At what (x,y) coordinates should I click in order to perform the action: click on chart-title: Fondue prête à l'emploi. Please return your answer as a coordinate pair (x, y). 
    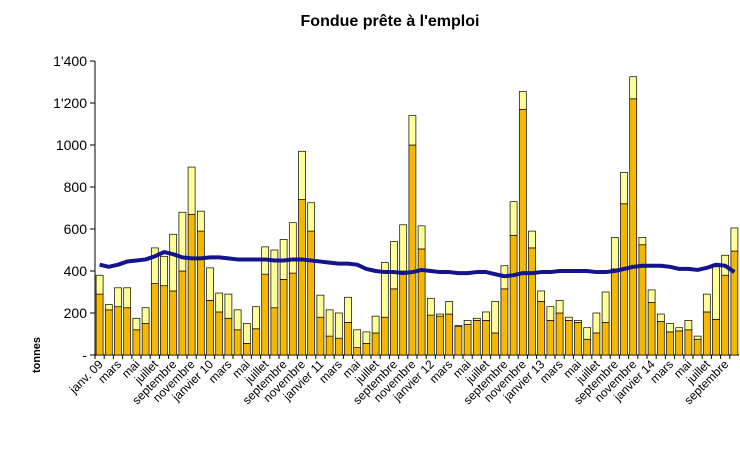
    Looking at the image, I should click on (390, 21).